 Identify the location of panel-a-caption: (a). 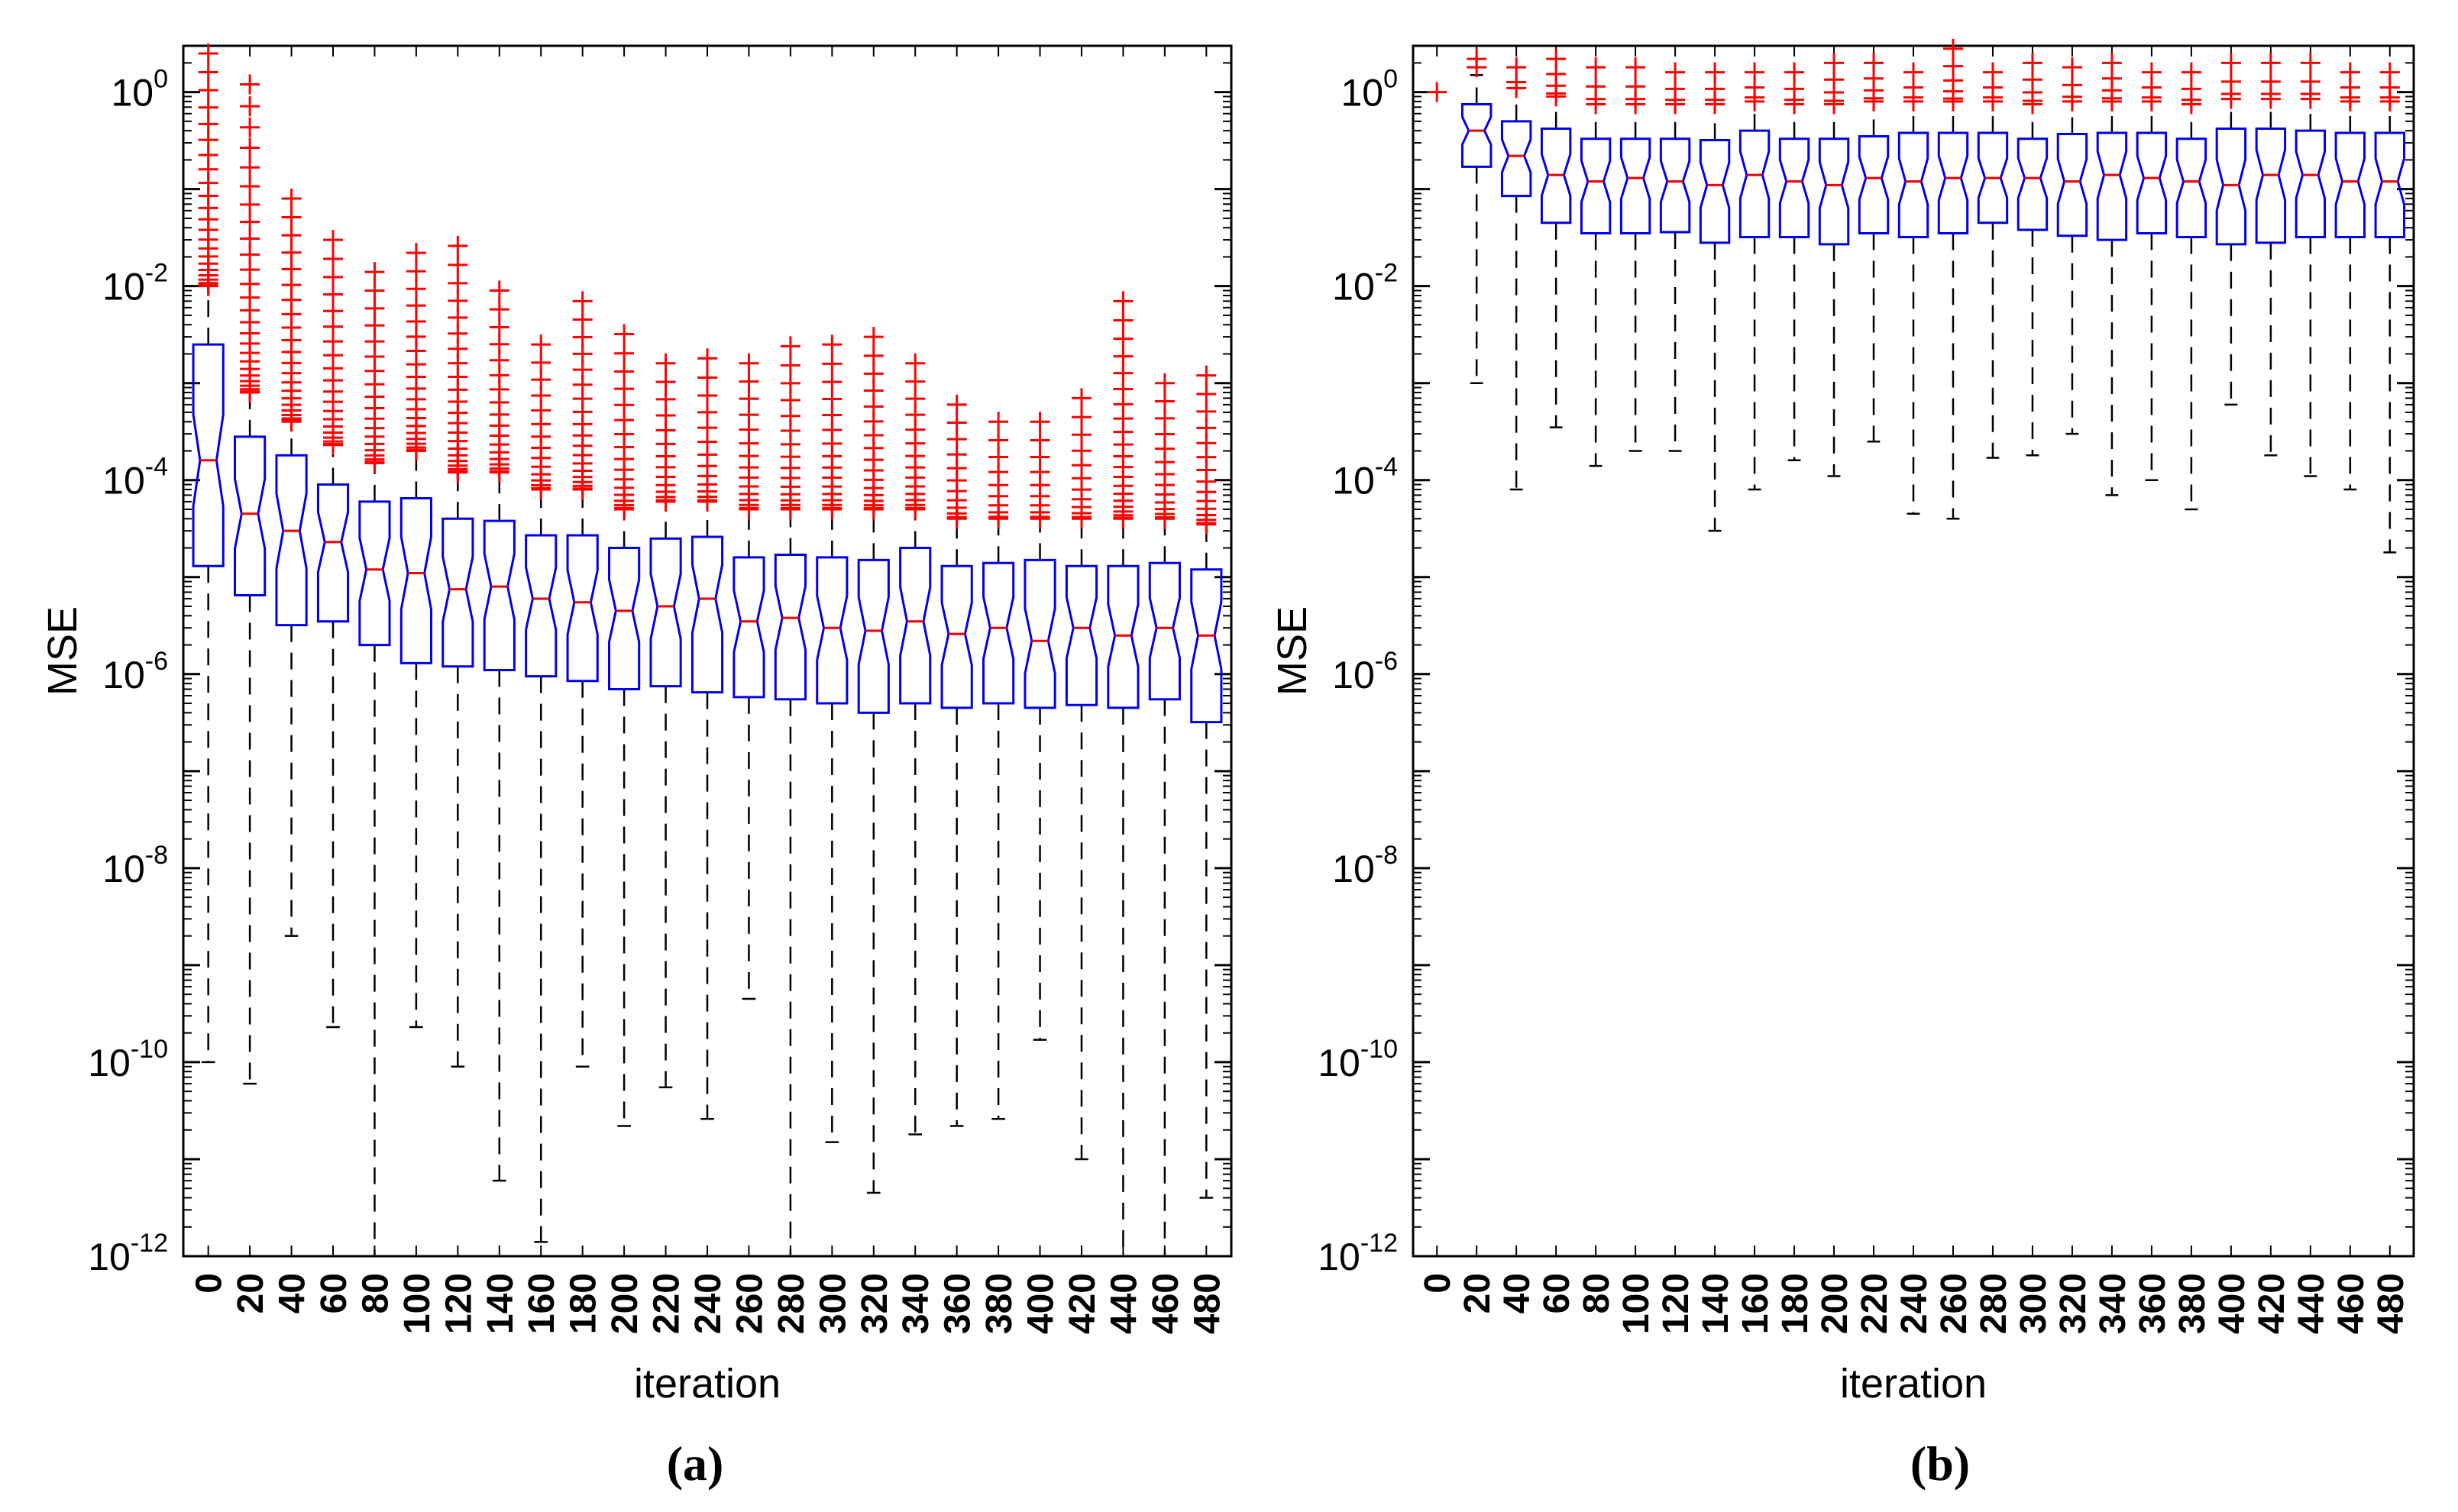
(695, 1463).